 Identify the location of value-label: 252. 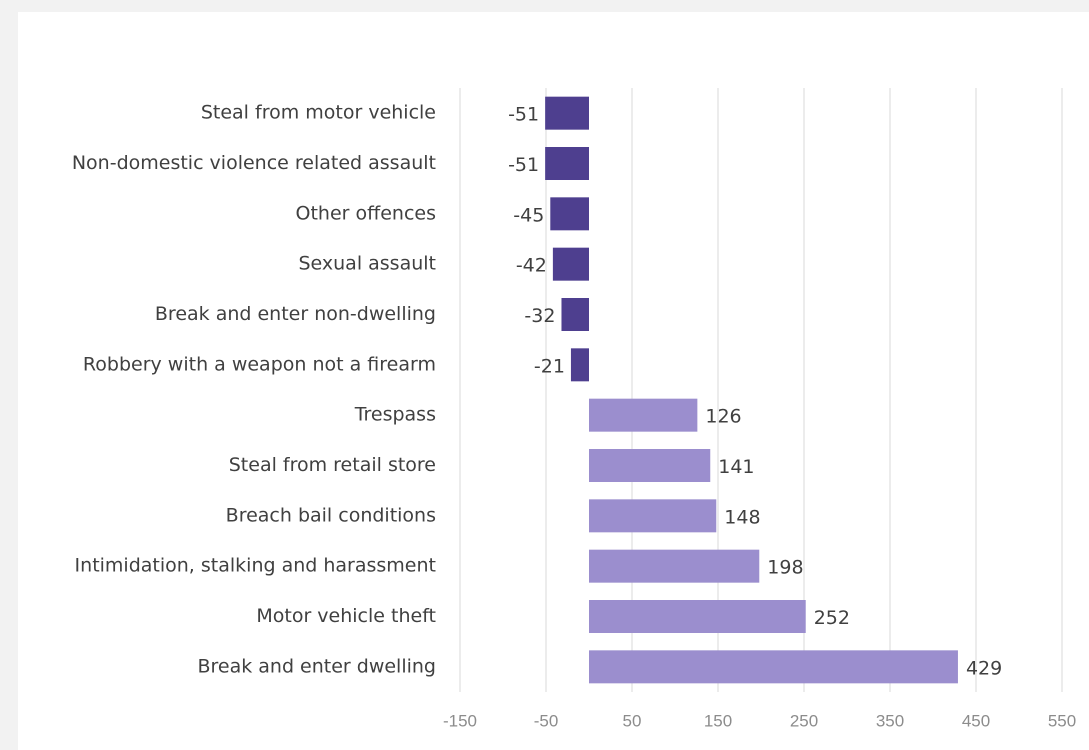
(832, 618).